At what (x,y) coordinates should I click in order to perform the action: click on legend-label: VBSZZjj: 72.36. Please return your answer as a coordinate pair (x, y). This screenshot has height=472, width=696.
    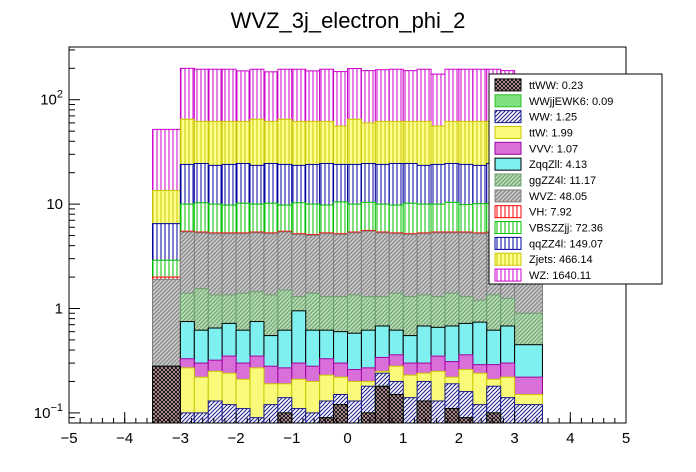
    Looking at the image, I should click on (566, 229).